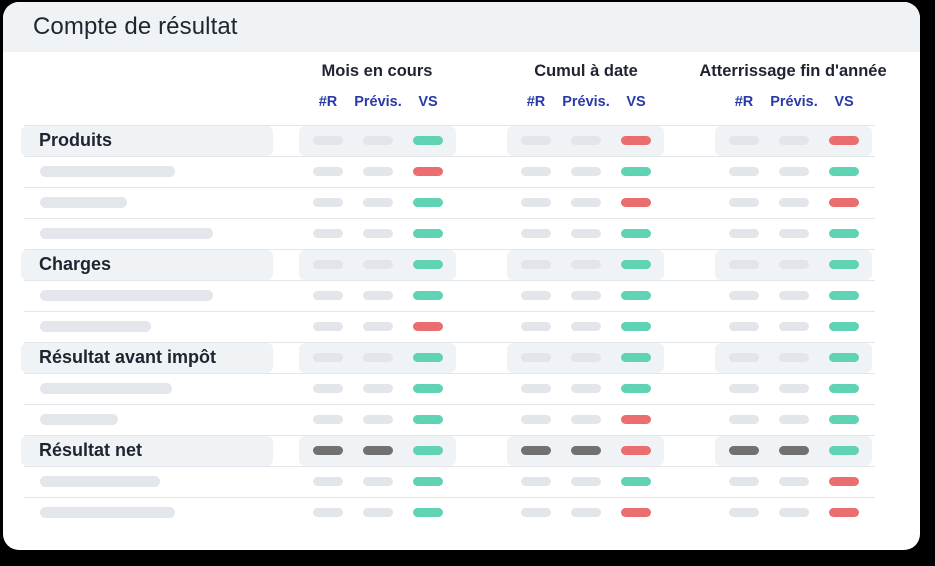 The height and width of the screenshot is (566, 935). Describe the element at coordinates (461, 27) in the screenshot. I see `card-header: Compte de résultat` at that location.